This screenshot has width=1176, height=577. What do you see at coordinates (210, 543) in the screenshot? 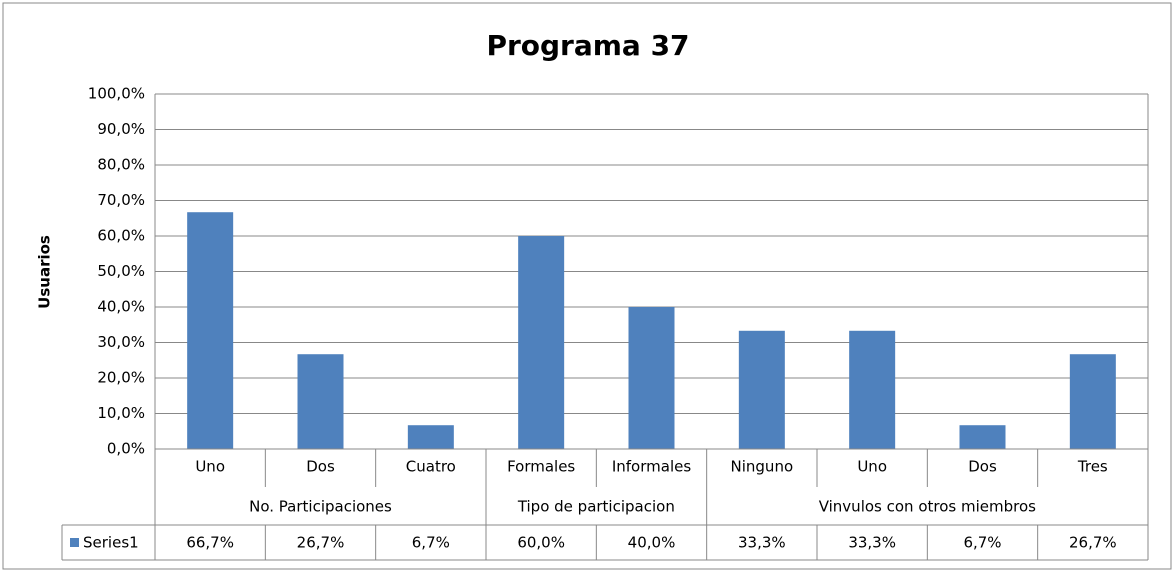
I see `data-table-value: 66,7%` at bounding box center [210, 543].